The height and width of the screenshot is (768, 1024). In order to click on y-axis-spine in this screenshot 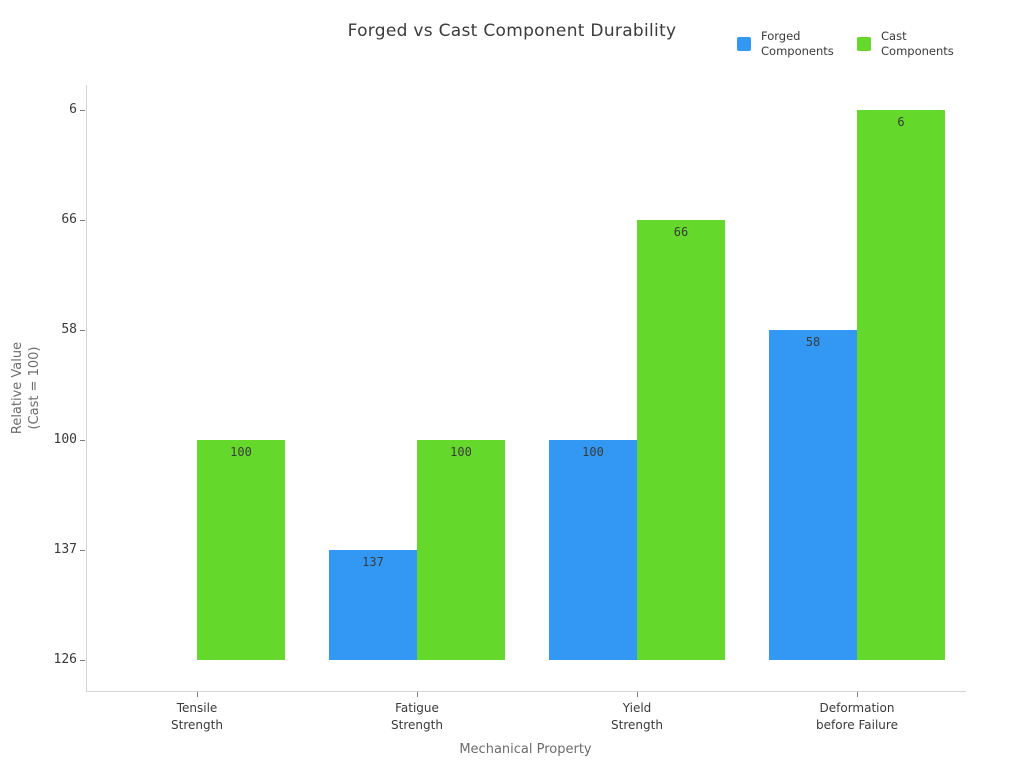, I will do `click(86, 388)`.